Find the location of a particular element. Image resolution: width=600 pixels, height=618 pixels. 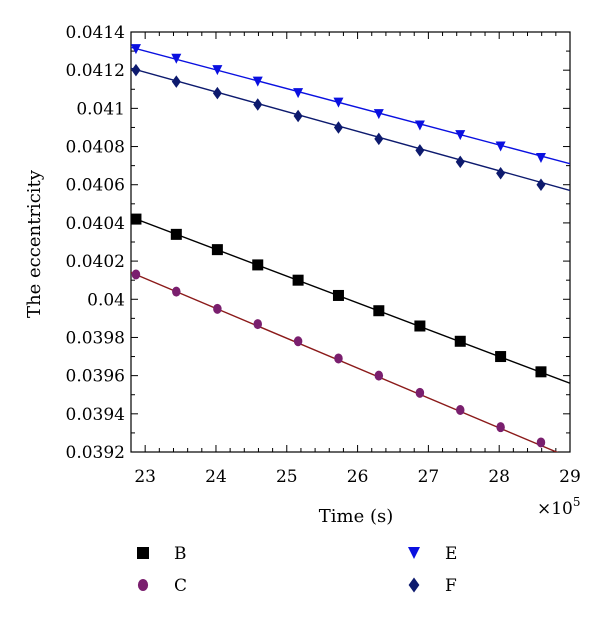

x-tick-label: 26 is located at coordinates (358, 477).